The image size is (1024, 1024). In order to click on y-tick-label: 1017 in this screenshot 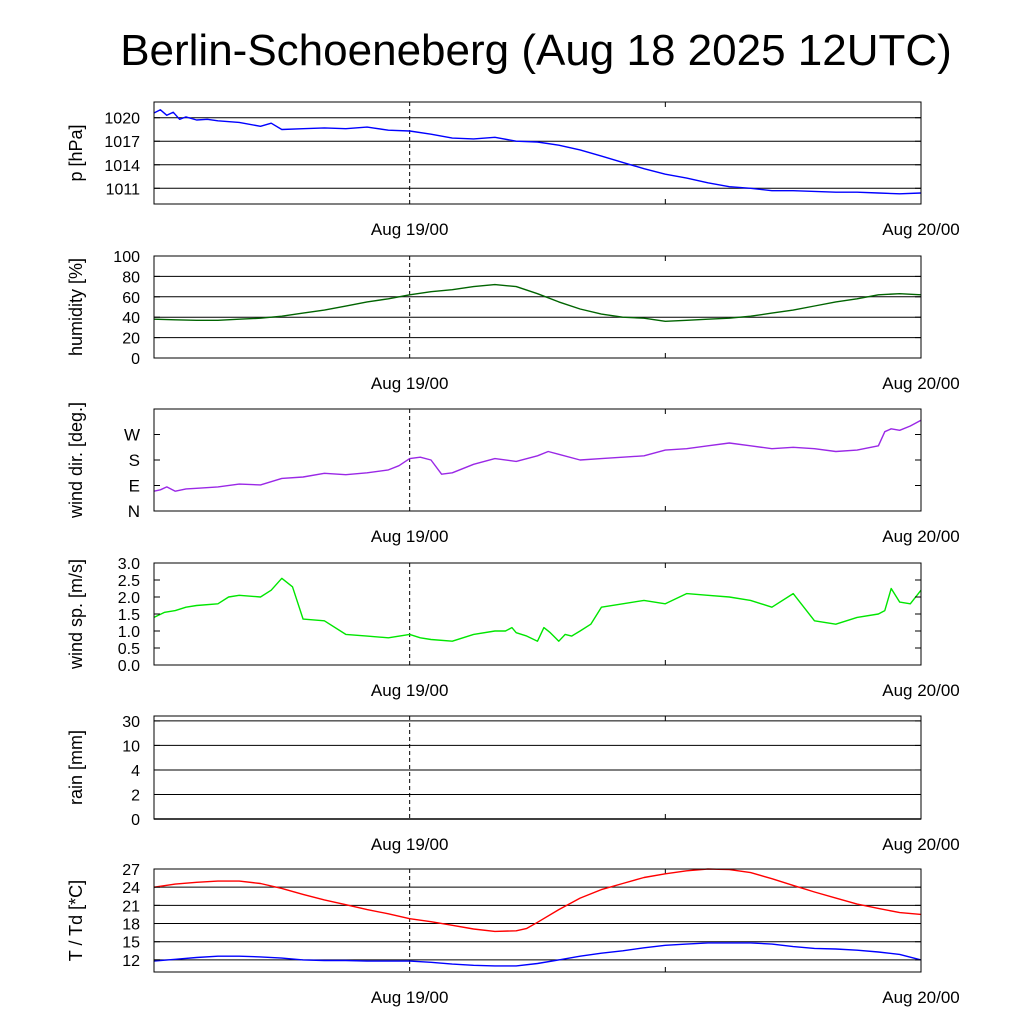, I will do `click(122, 142)`.